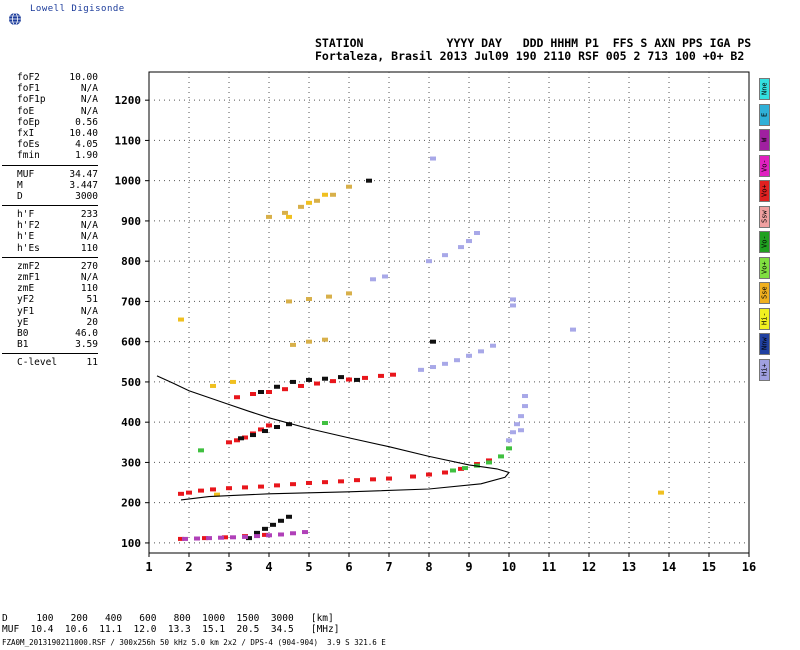 This screenshot has width=800, height=650. Describe the element at coordinates (468, 567) in the screenshot. I see `x-tick-label: 9` at that location.